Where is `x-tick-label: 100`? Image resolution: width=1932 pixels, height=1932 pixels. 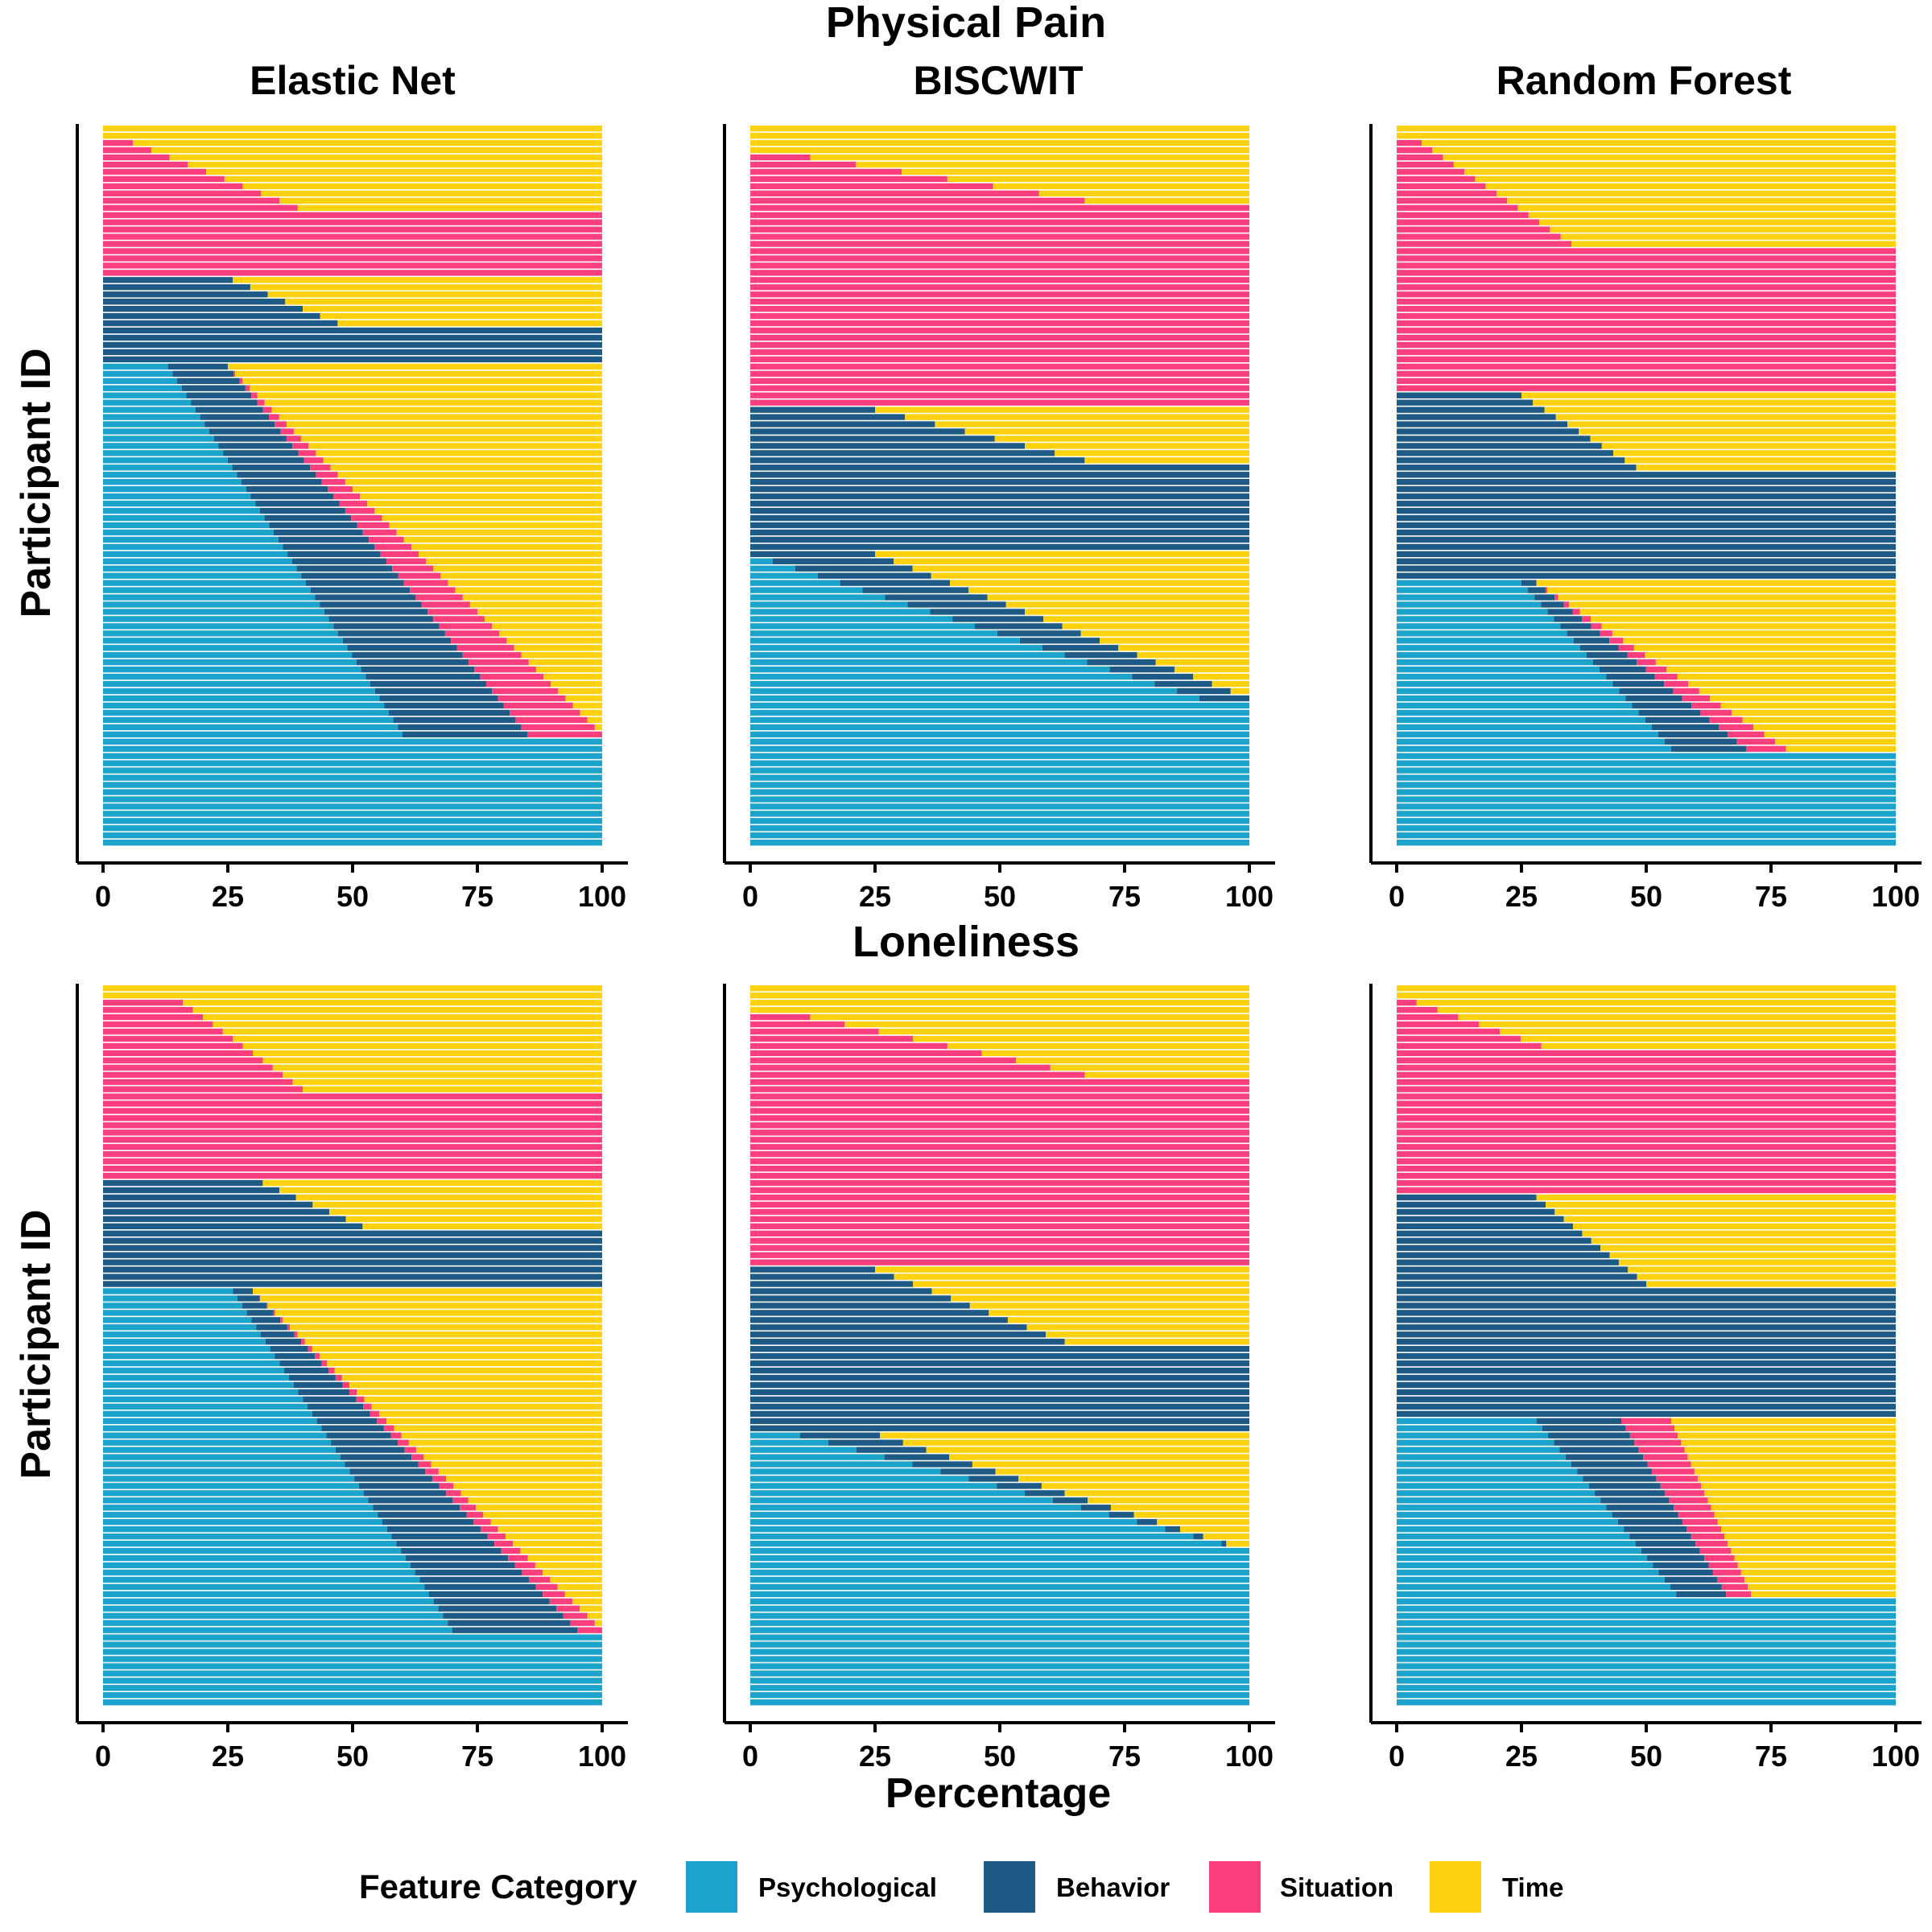
x-tick-label: 100 is located at coordinates (1896, 896).